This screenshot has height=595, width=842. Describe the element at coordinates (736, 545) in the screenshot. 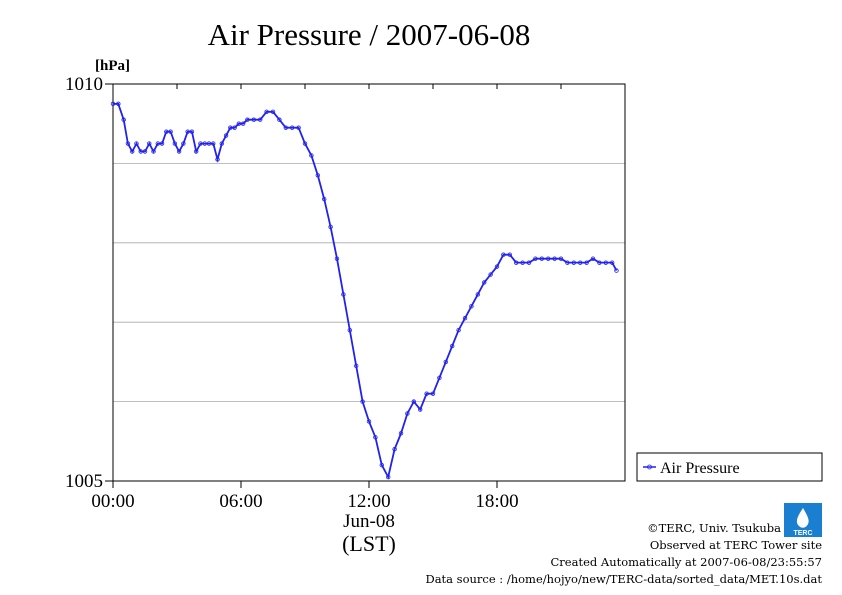

I see `footer-observed: Observed at TERC Tower site` at that location.